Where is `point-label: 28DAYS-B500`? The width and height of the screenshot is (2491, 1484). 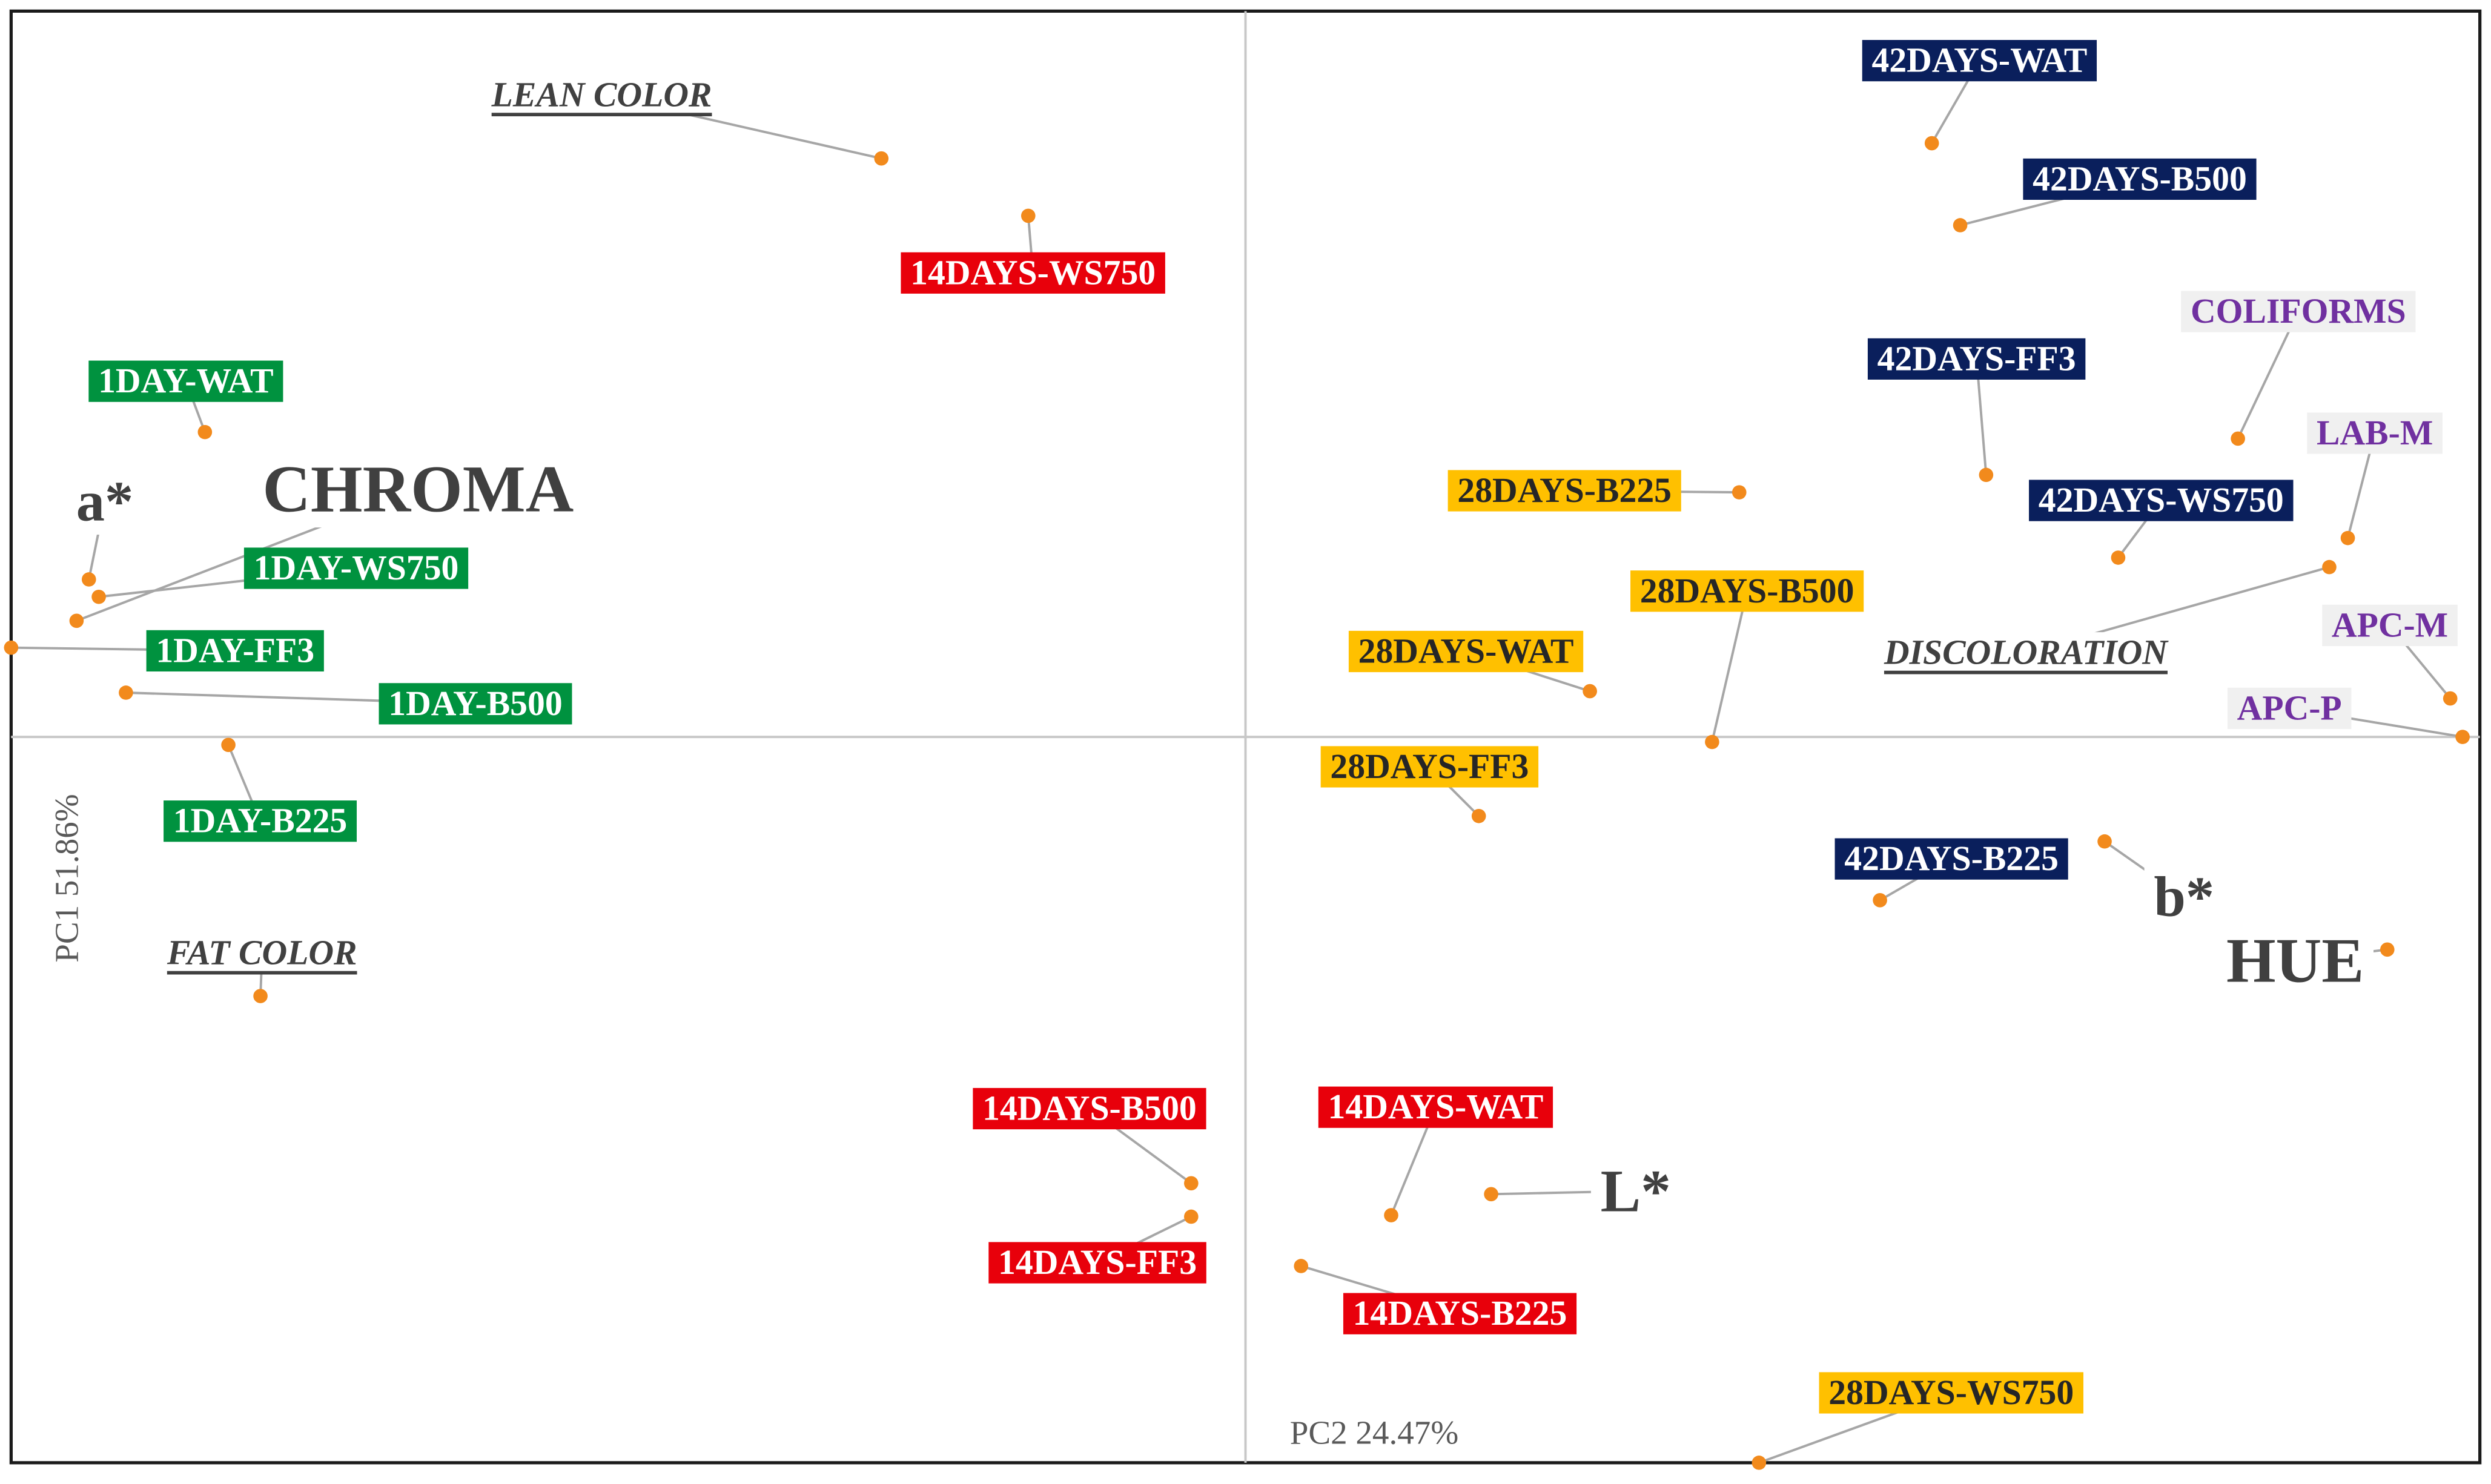
point-label: 28DAYS-B500 is located at coordinates (1747, 591).